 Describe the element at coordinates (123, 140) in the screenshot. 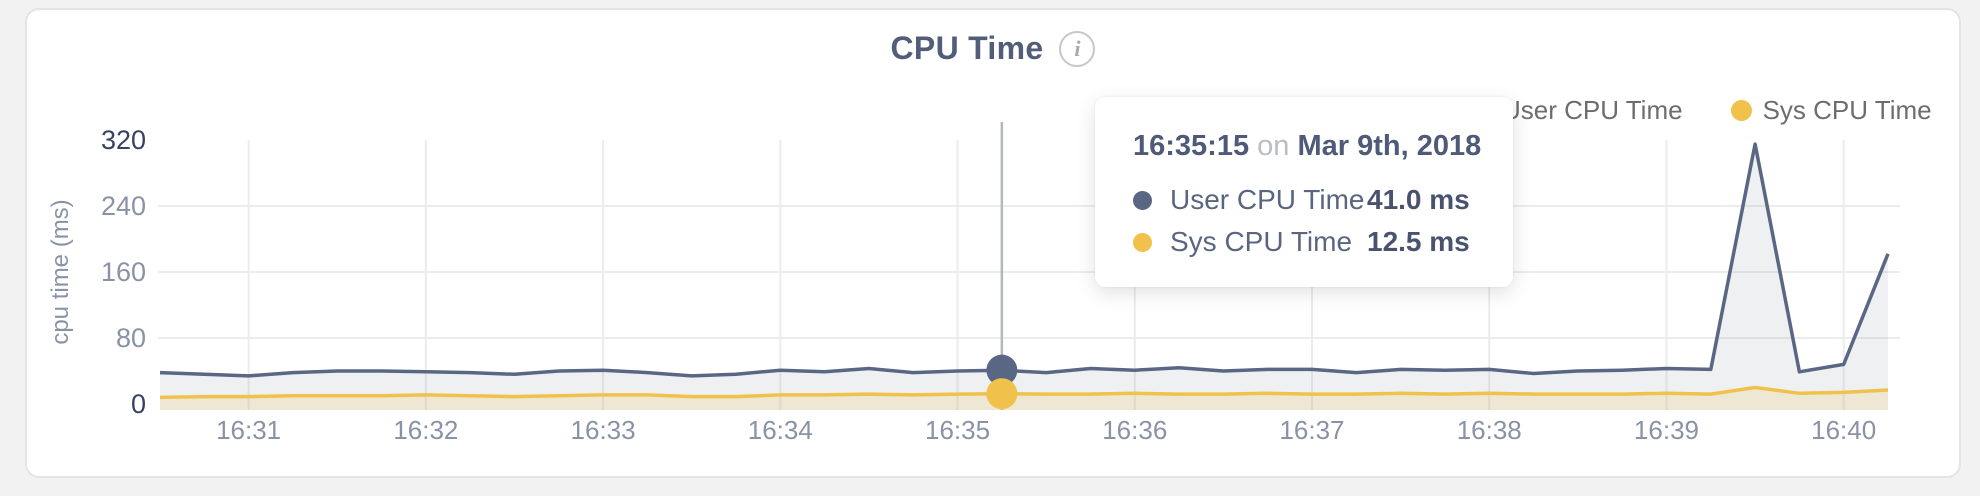

I see `y-tick-label: 320` at that location.